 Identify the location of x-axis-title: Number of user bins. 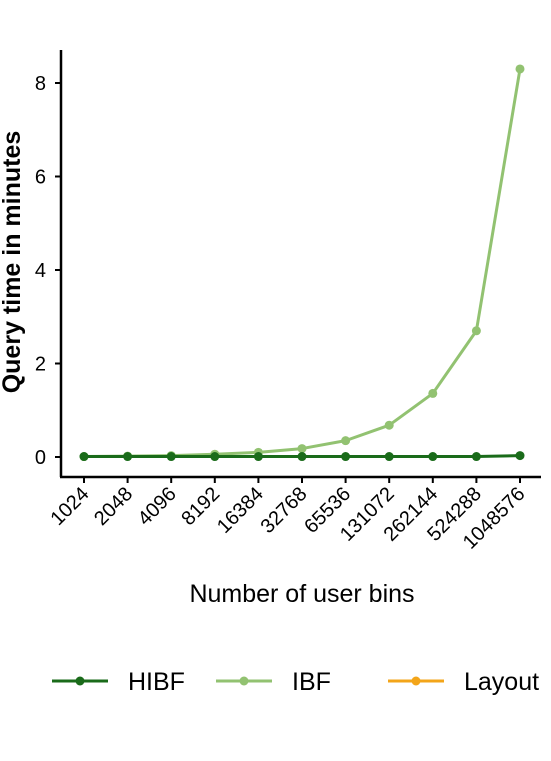
(301, 594).